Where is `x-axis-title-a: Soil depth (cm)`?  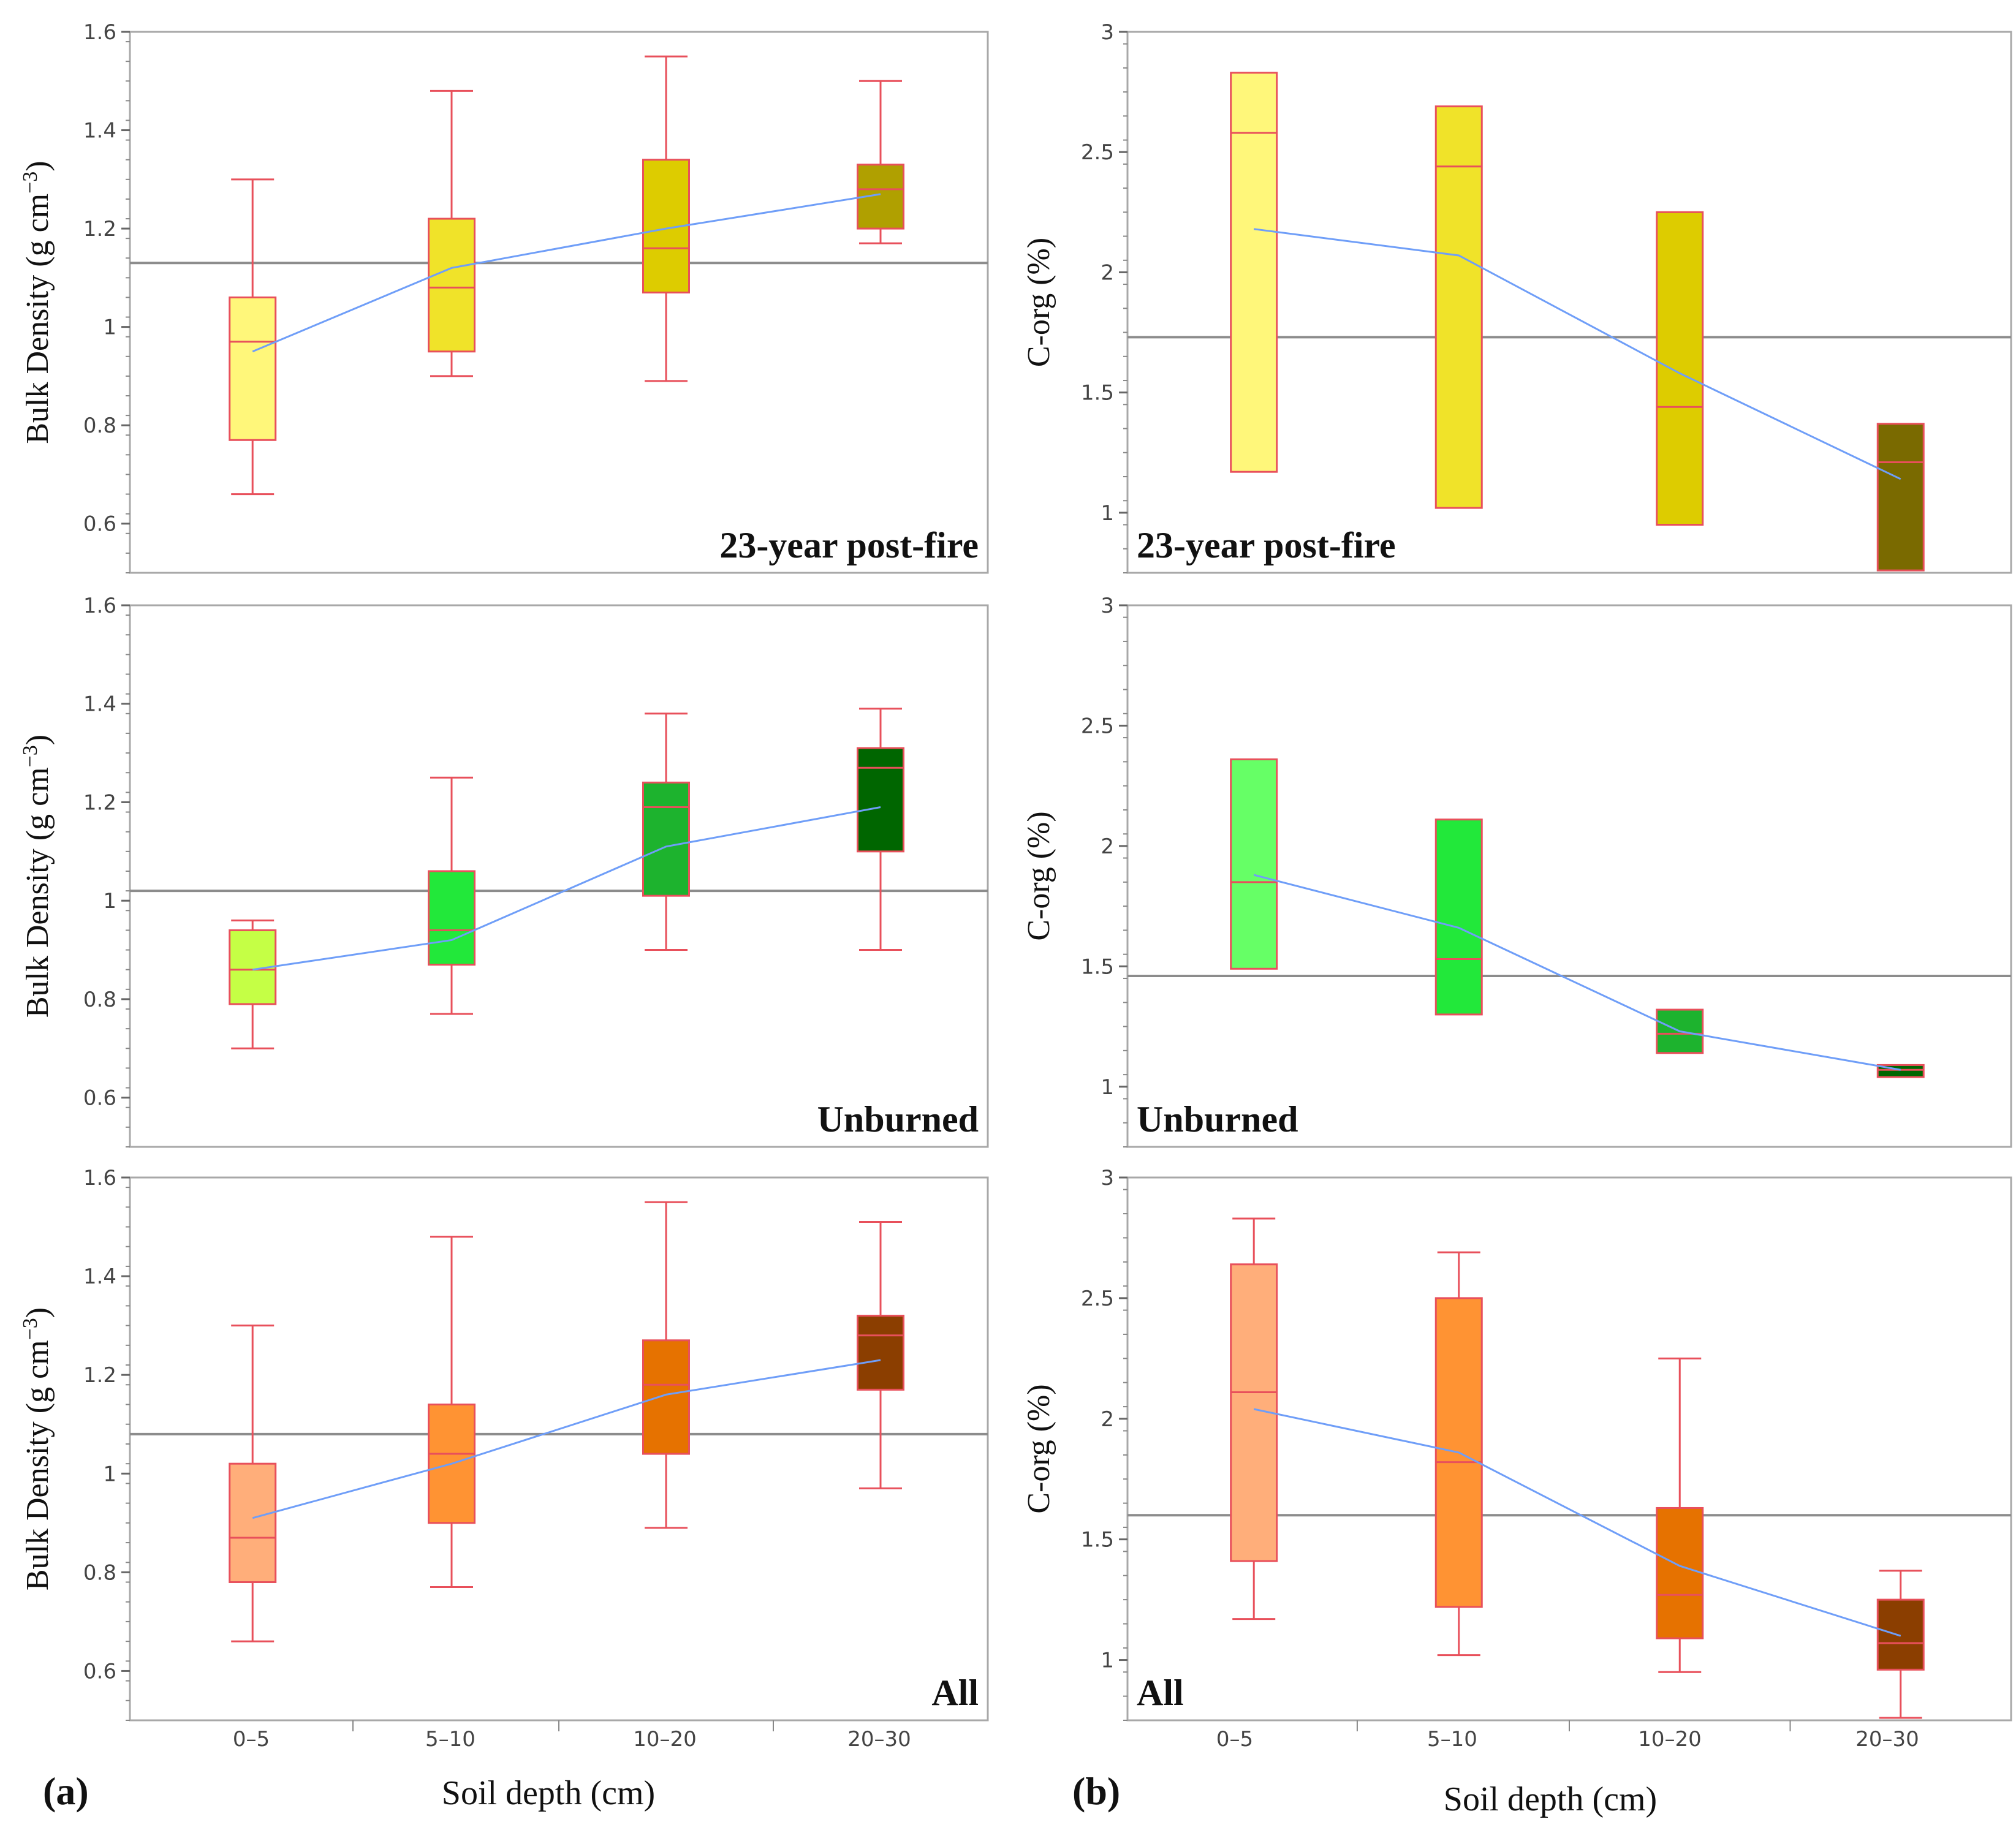 x-axis-title-a: Soil depth (cm) is located at coordinates (548, 1793).